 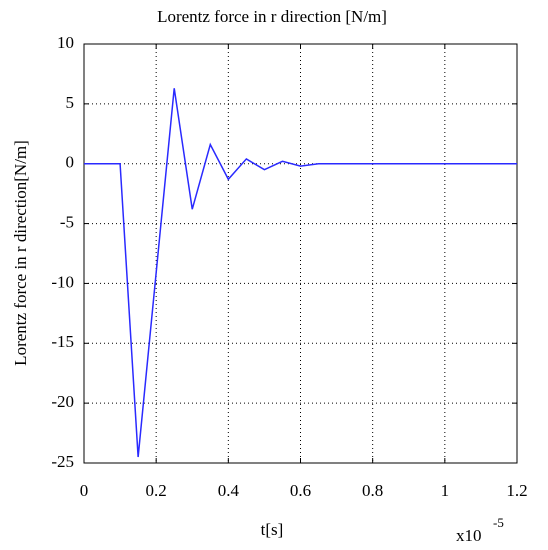 I want to click on x-tick-label: 0.2, so click(x=156, y=490).